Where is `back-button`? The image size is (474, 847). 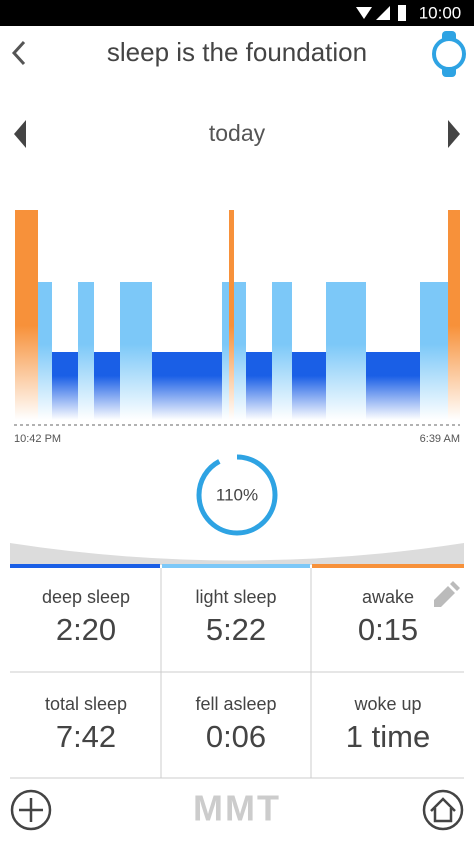
back-button is located at coordinates (18, 53).